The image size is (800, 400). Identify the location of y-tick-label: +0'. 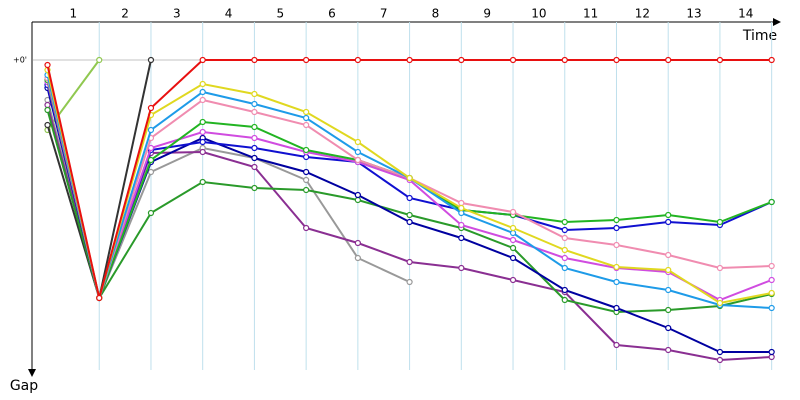
(20, 60).